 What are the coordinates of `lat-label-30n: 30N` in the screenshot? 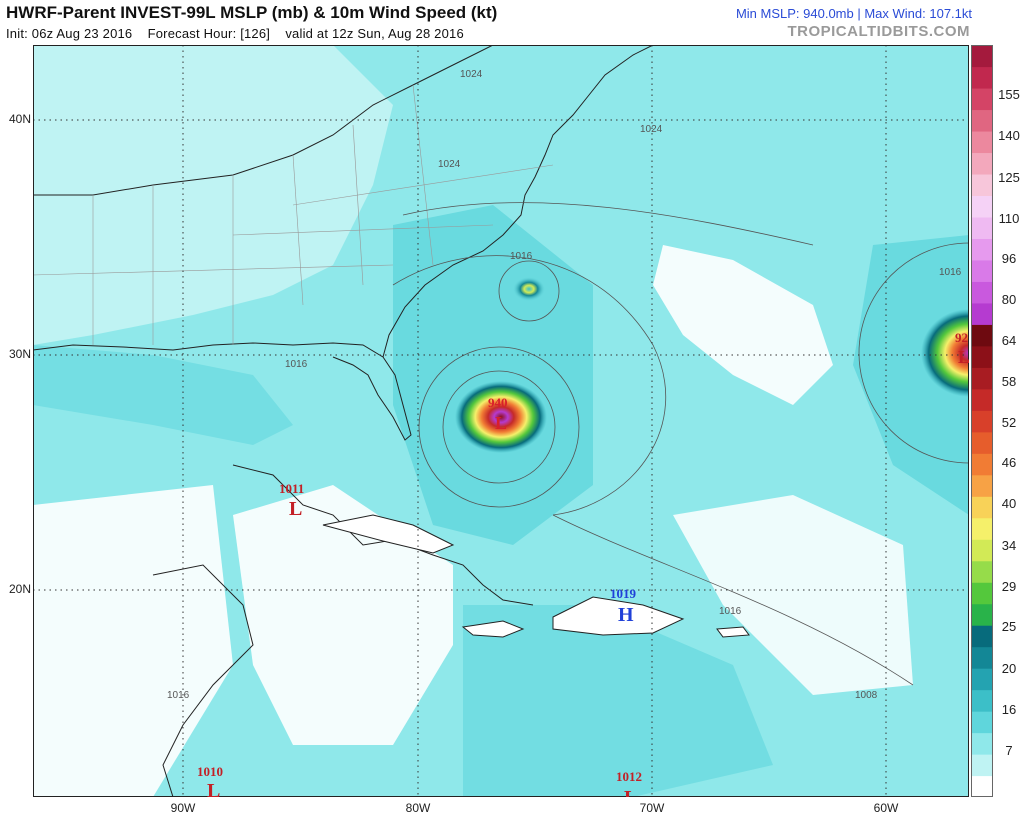 It's located at (19, 354).